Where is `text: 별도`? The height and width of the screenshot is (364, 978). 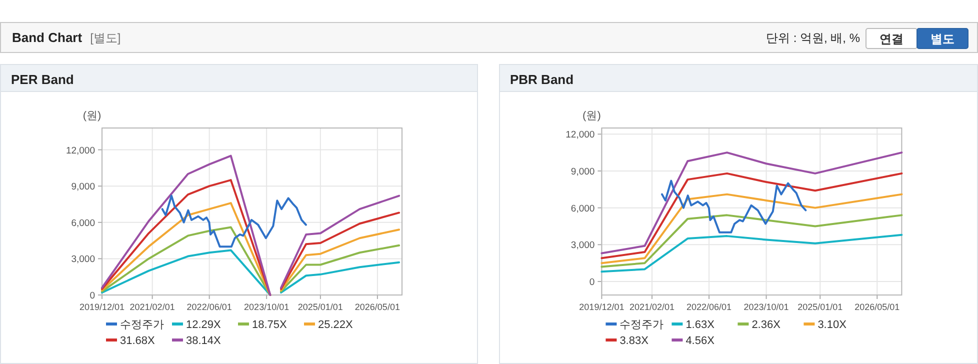
text: 별도 is located at coordinates (942, 39).